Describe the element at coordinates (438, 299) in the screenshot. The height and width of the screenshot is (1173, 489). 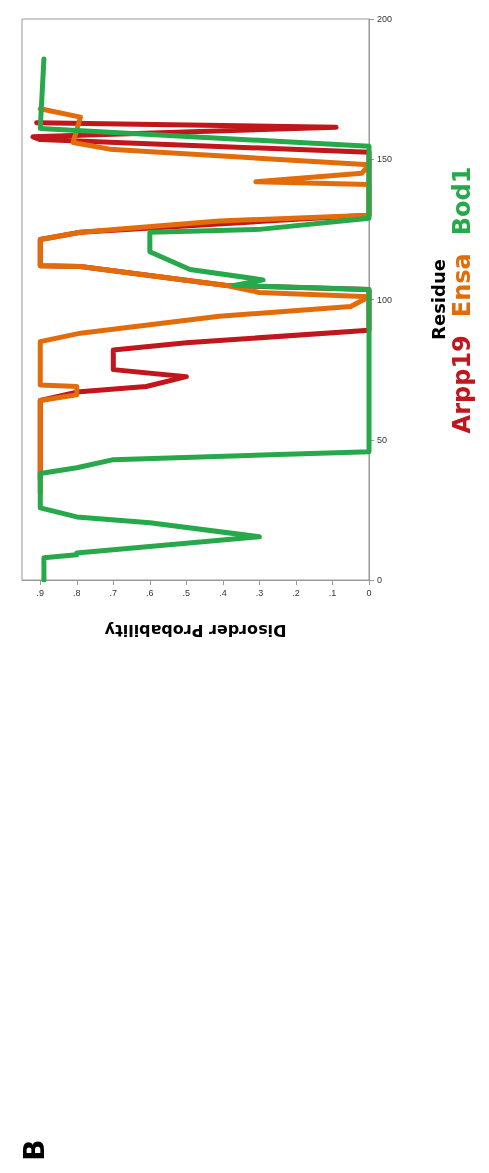
I see `y-axis-title: Residue` at that location.